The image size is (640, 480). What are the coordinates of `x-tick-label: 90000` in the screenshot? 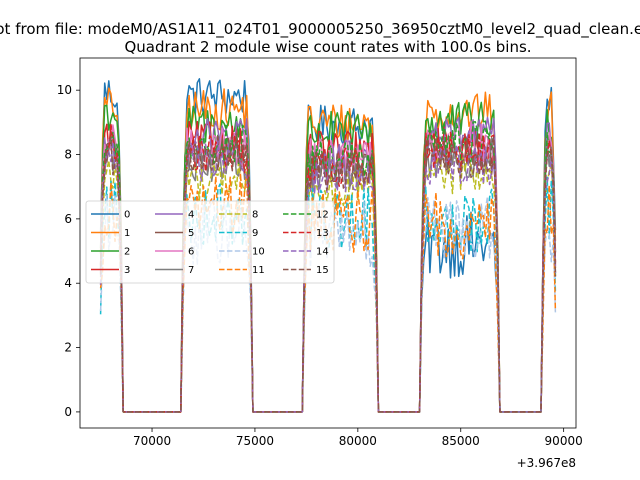 It's located at (564, 441).